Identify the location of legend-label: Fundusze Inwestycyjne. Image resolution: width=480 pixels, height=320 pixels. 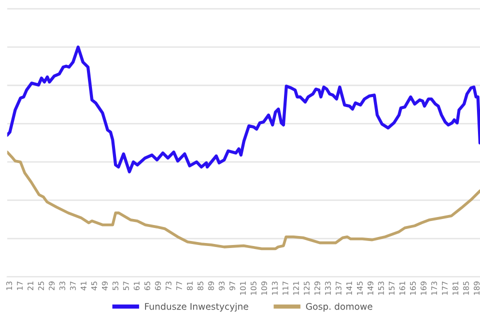
(196, 307).